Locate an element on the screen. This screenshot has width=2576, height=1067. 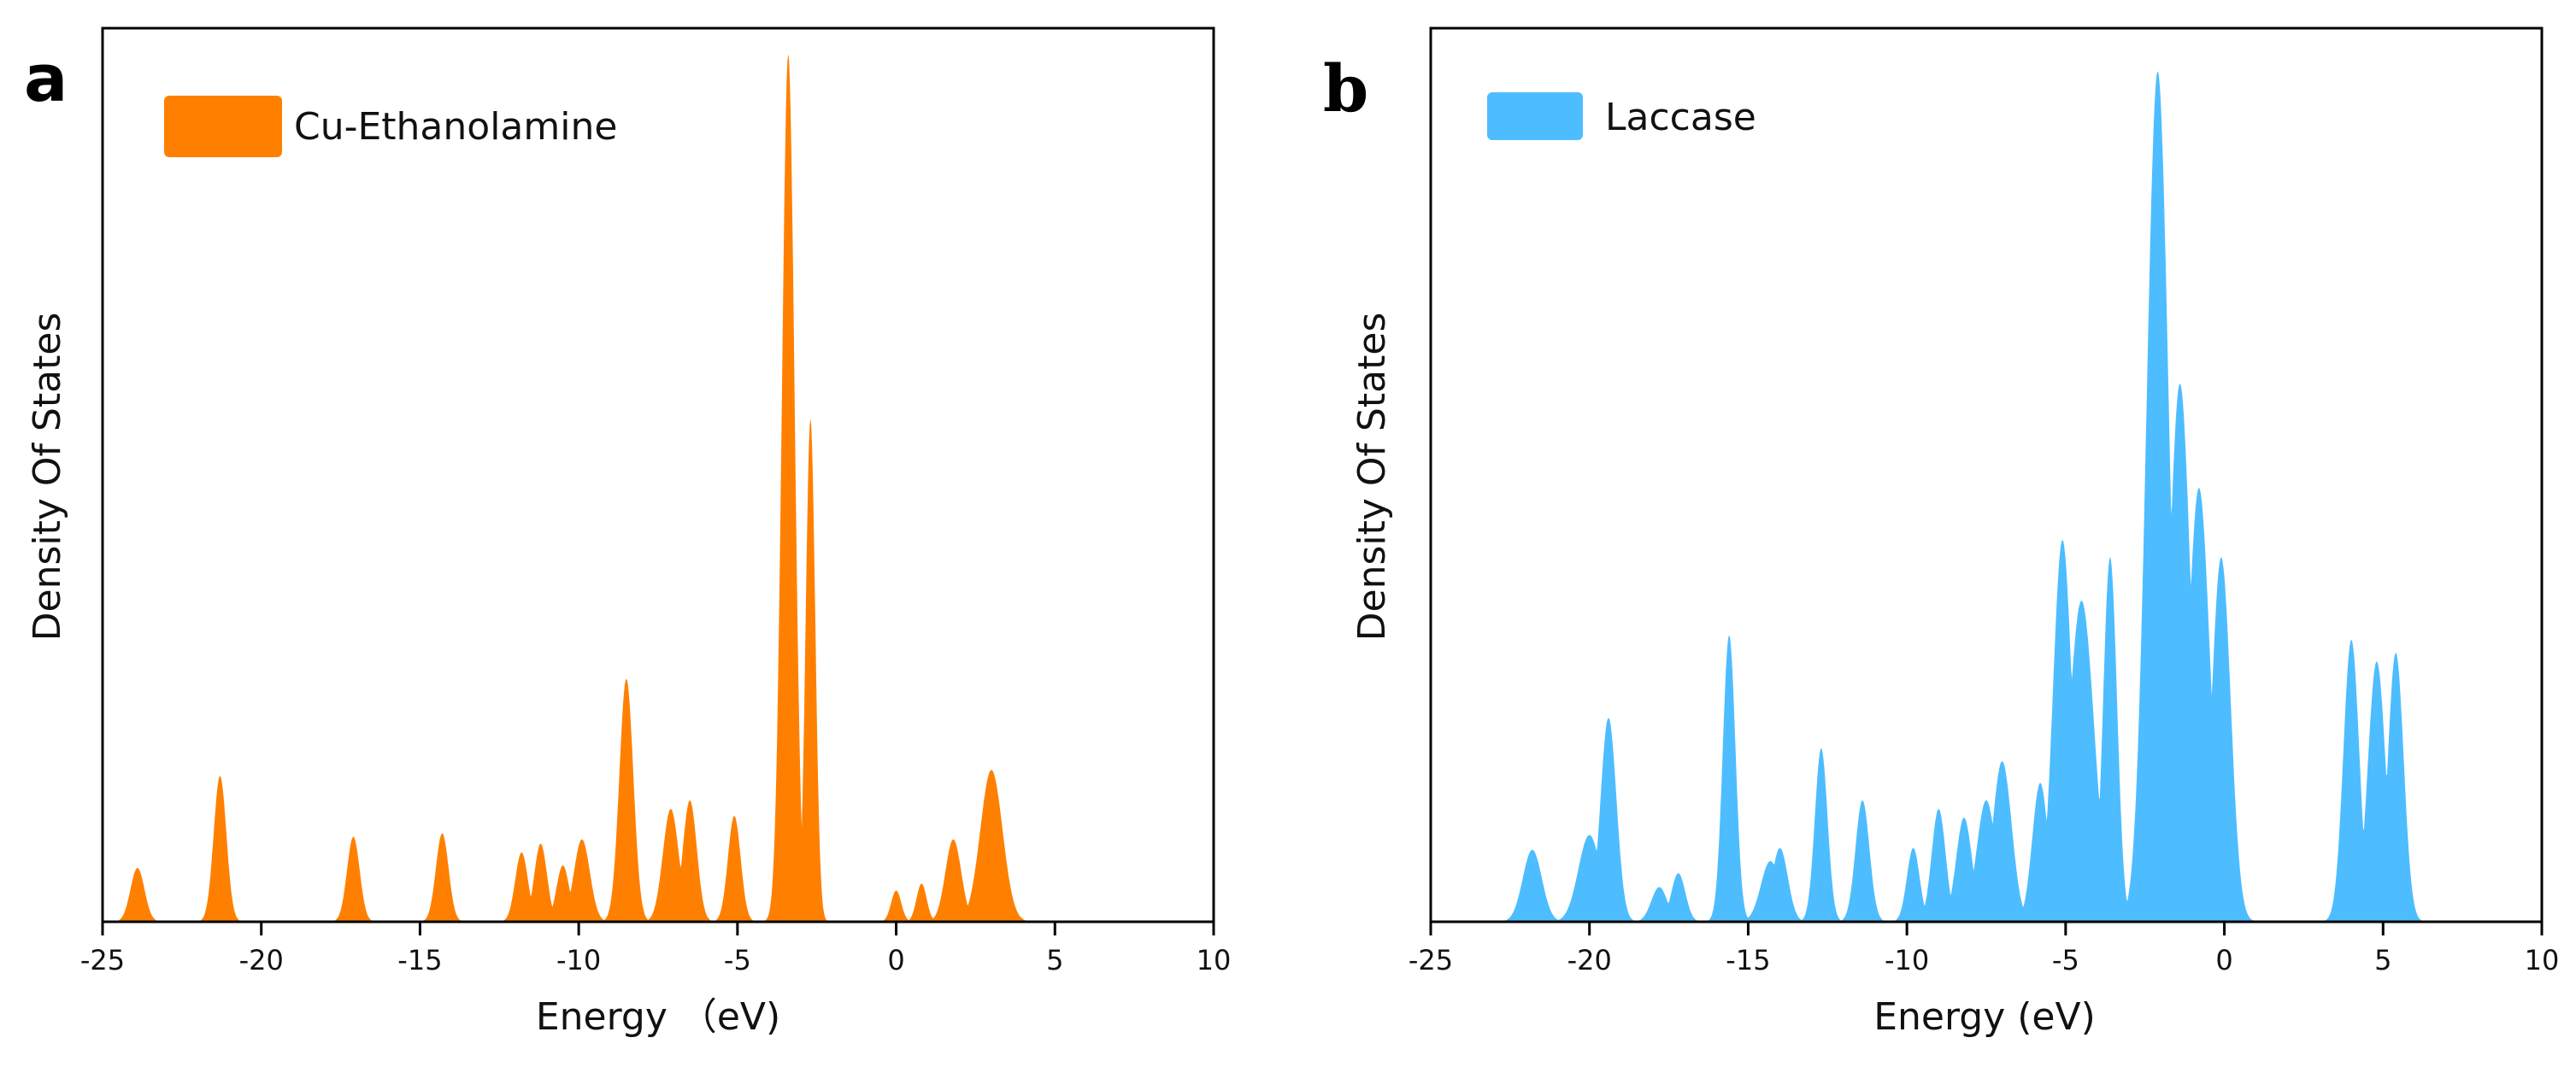
panel-b-legend-swatch is located at coordinates (1535, 116).